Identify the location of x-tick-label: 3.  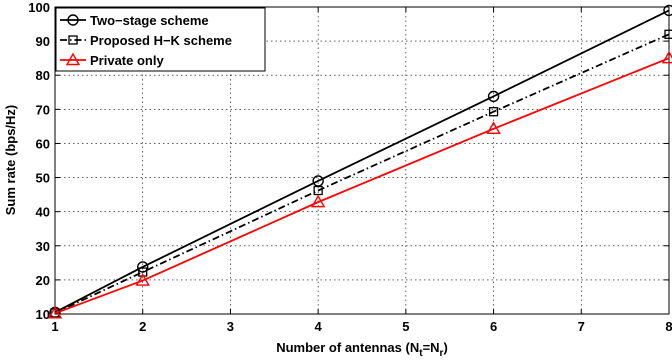
(230, 326).